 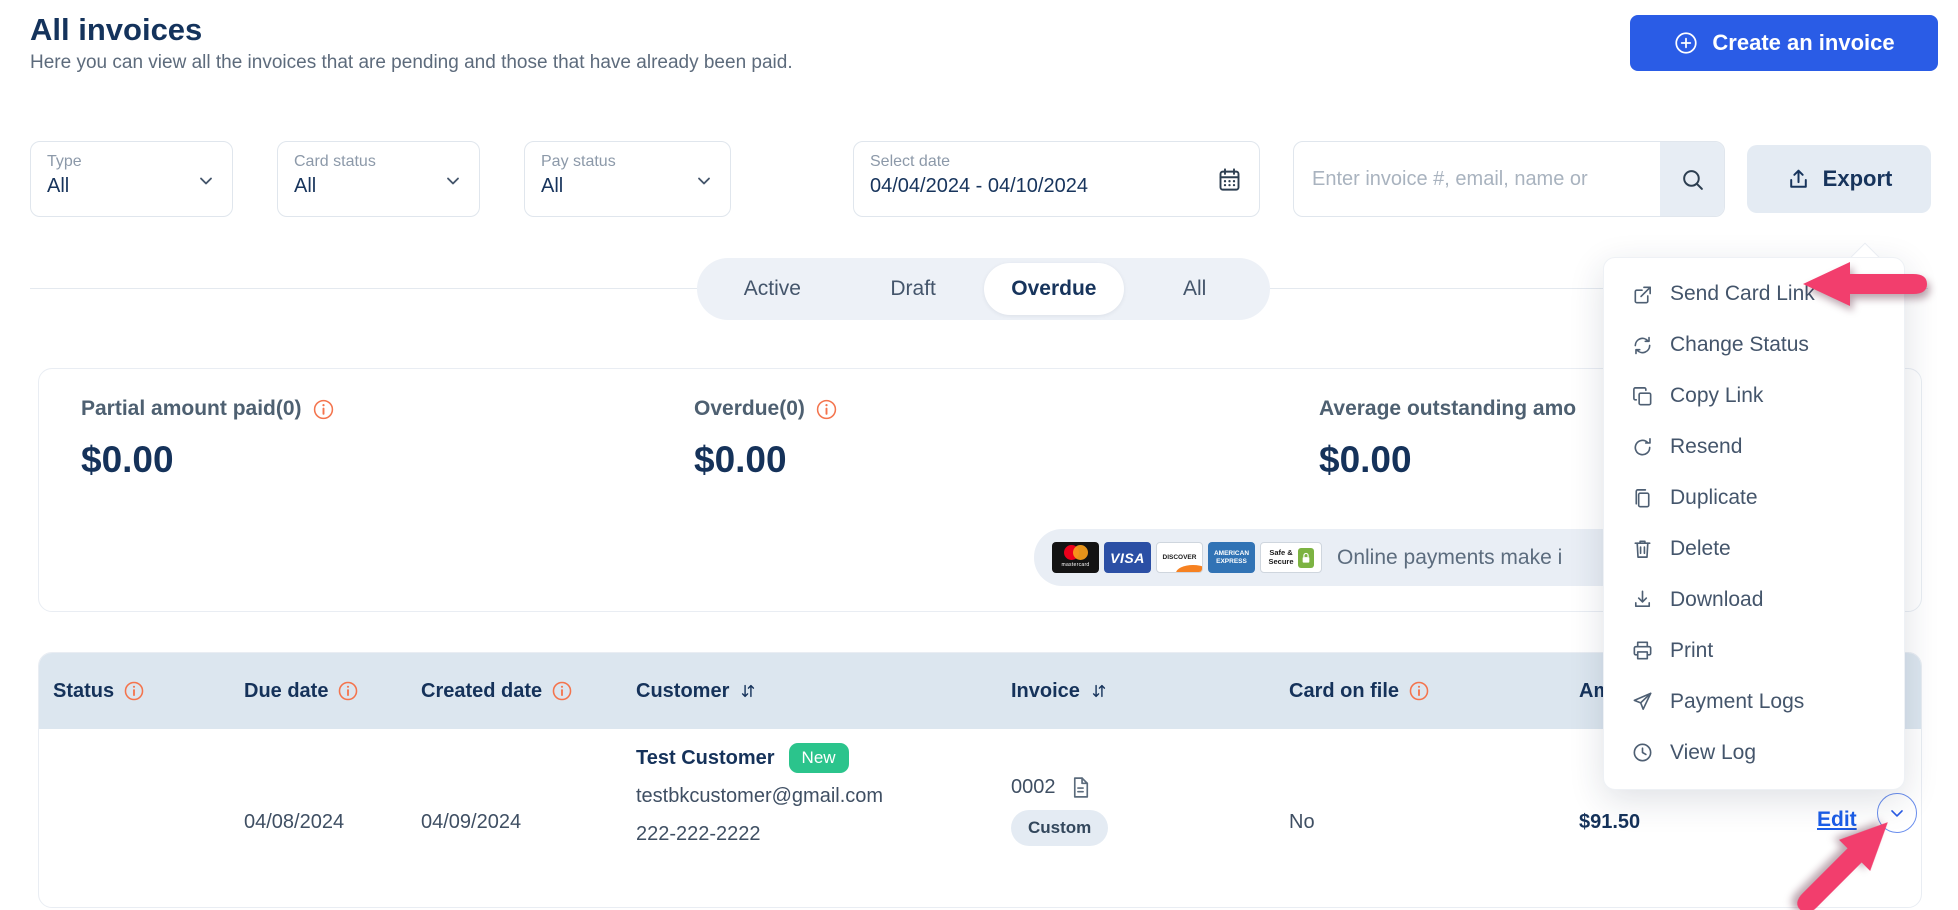 I want to click on customer-phone: 222-222-2222, so click(x=698, y=834).